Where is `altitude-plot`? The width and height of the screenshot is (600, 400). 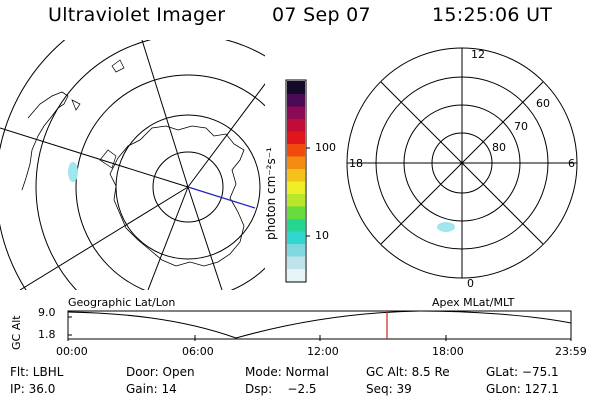 altitude-plot is located at coordinates (319, 325).